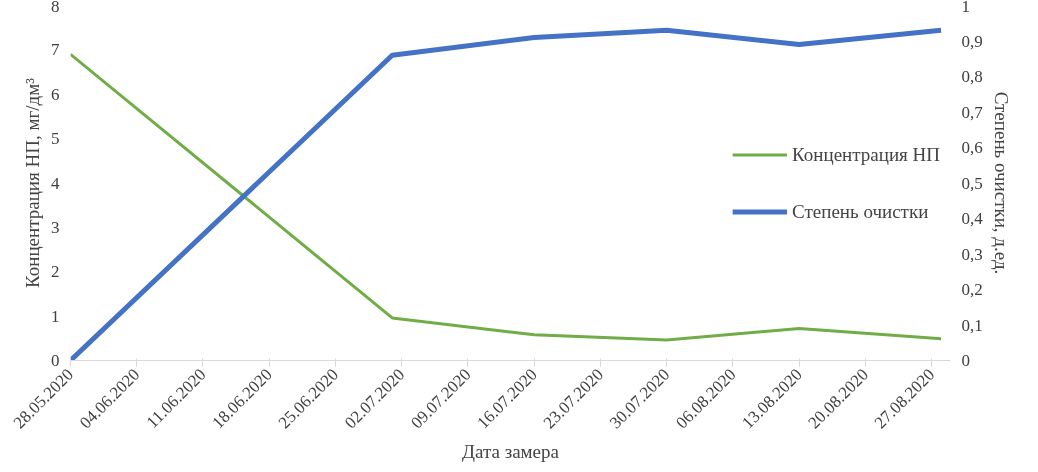 The width and height of the screenshot is (1038, 472). What do you see at coordinates (972, 147) in the screenshot?
I see `y2-tick-label: 0,6` at bounding box center [972, 147].